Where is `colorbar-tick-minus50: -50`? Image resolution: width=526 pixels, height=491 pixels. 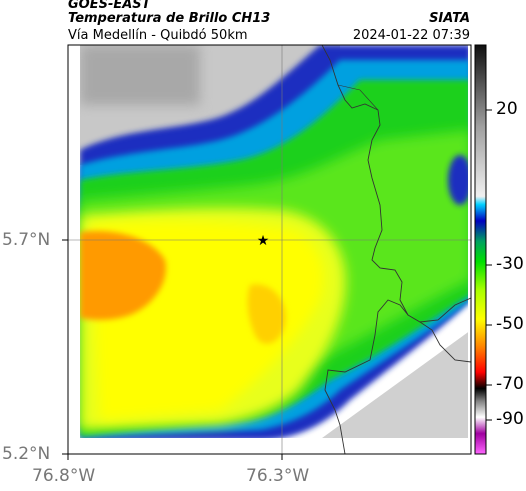 colorbar-tick-minus50: -50 is located at coordinates (510, 324).